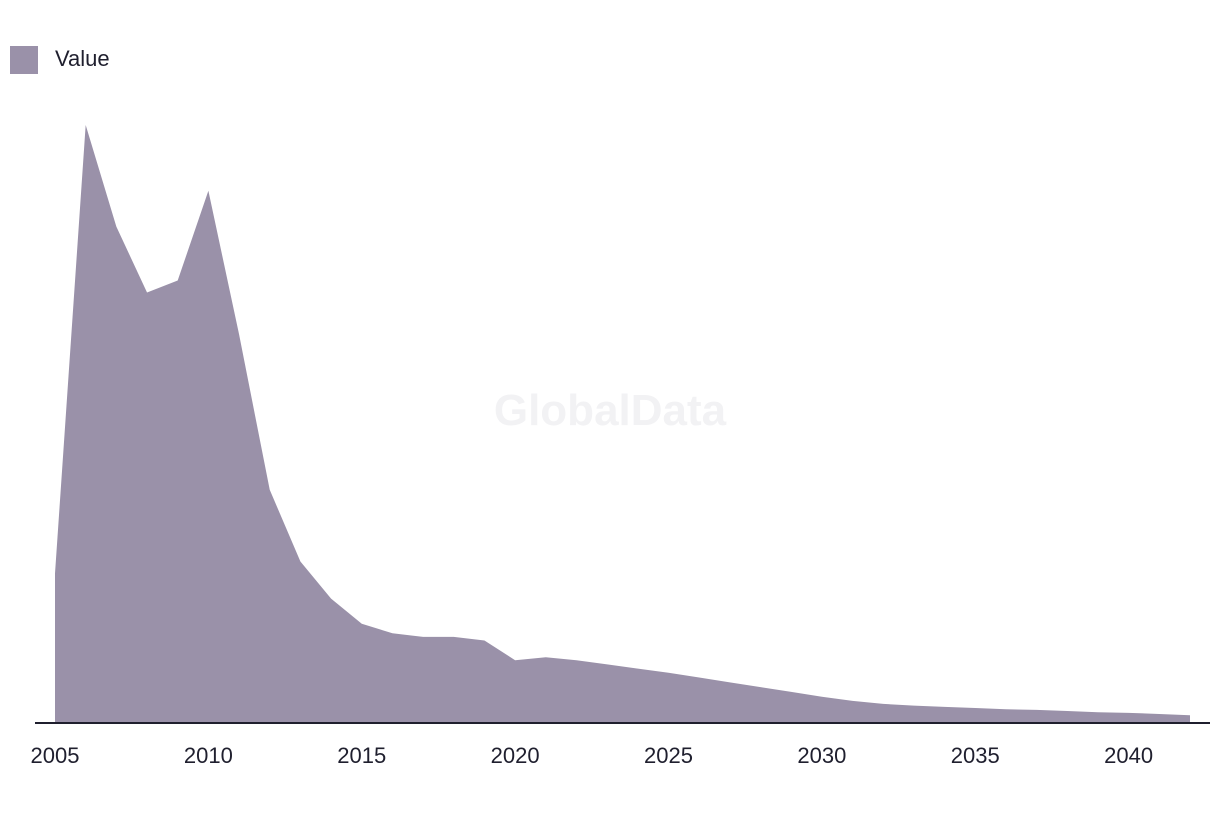 The height and width of the screenshot is (816, 1220). Describe the element at coordinates (668, 755) in the screenshot. I see `x-tick-label: 2025` at that location.